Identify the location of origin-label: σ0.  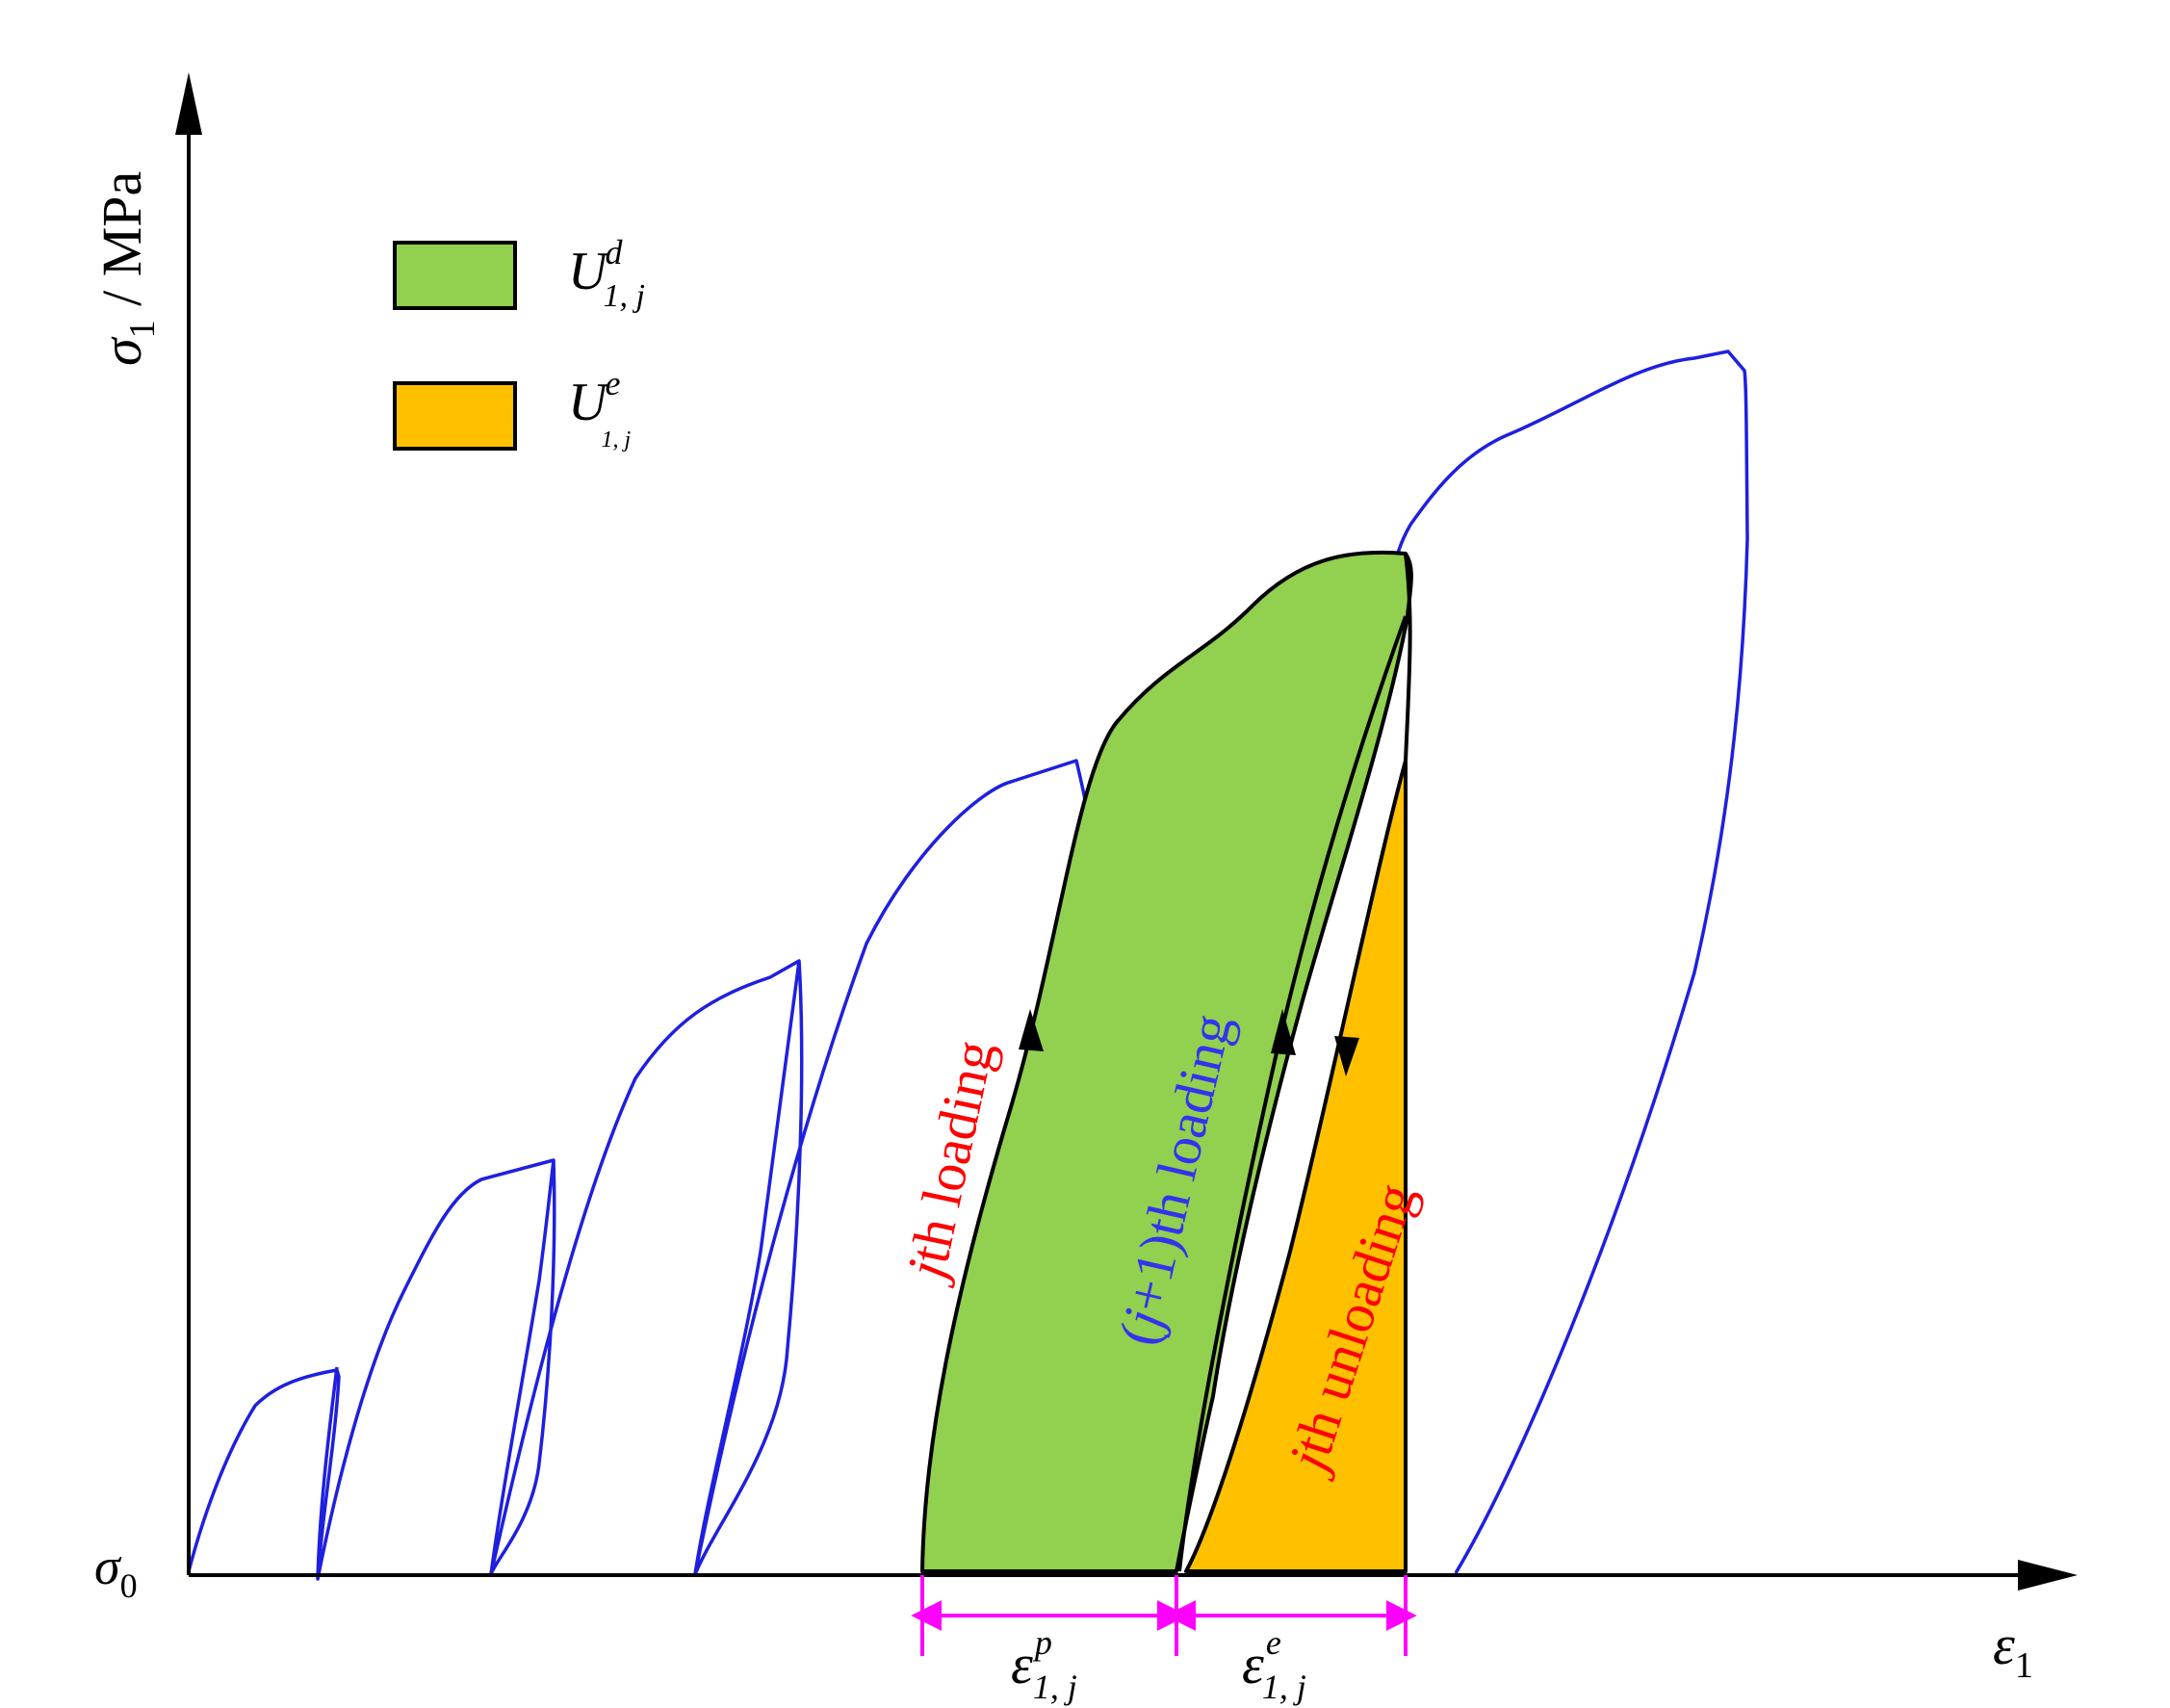
(116, 1571).